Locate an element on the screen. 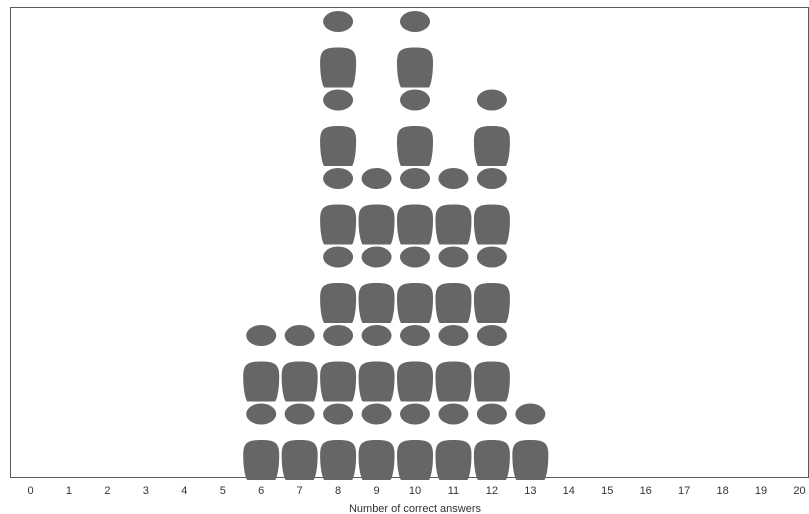 This screenshot has height=514, width=809. x-tick-label-2: 2 is located at coordinates (107, 491).